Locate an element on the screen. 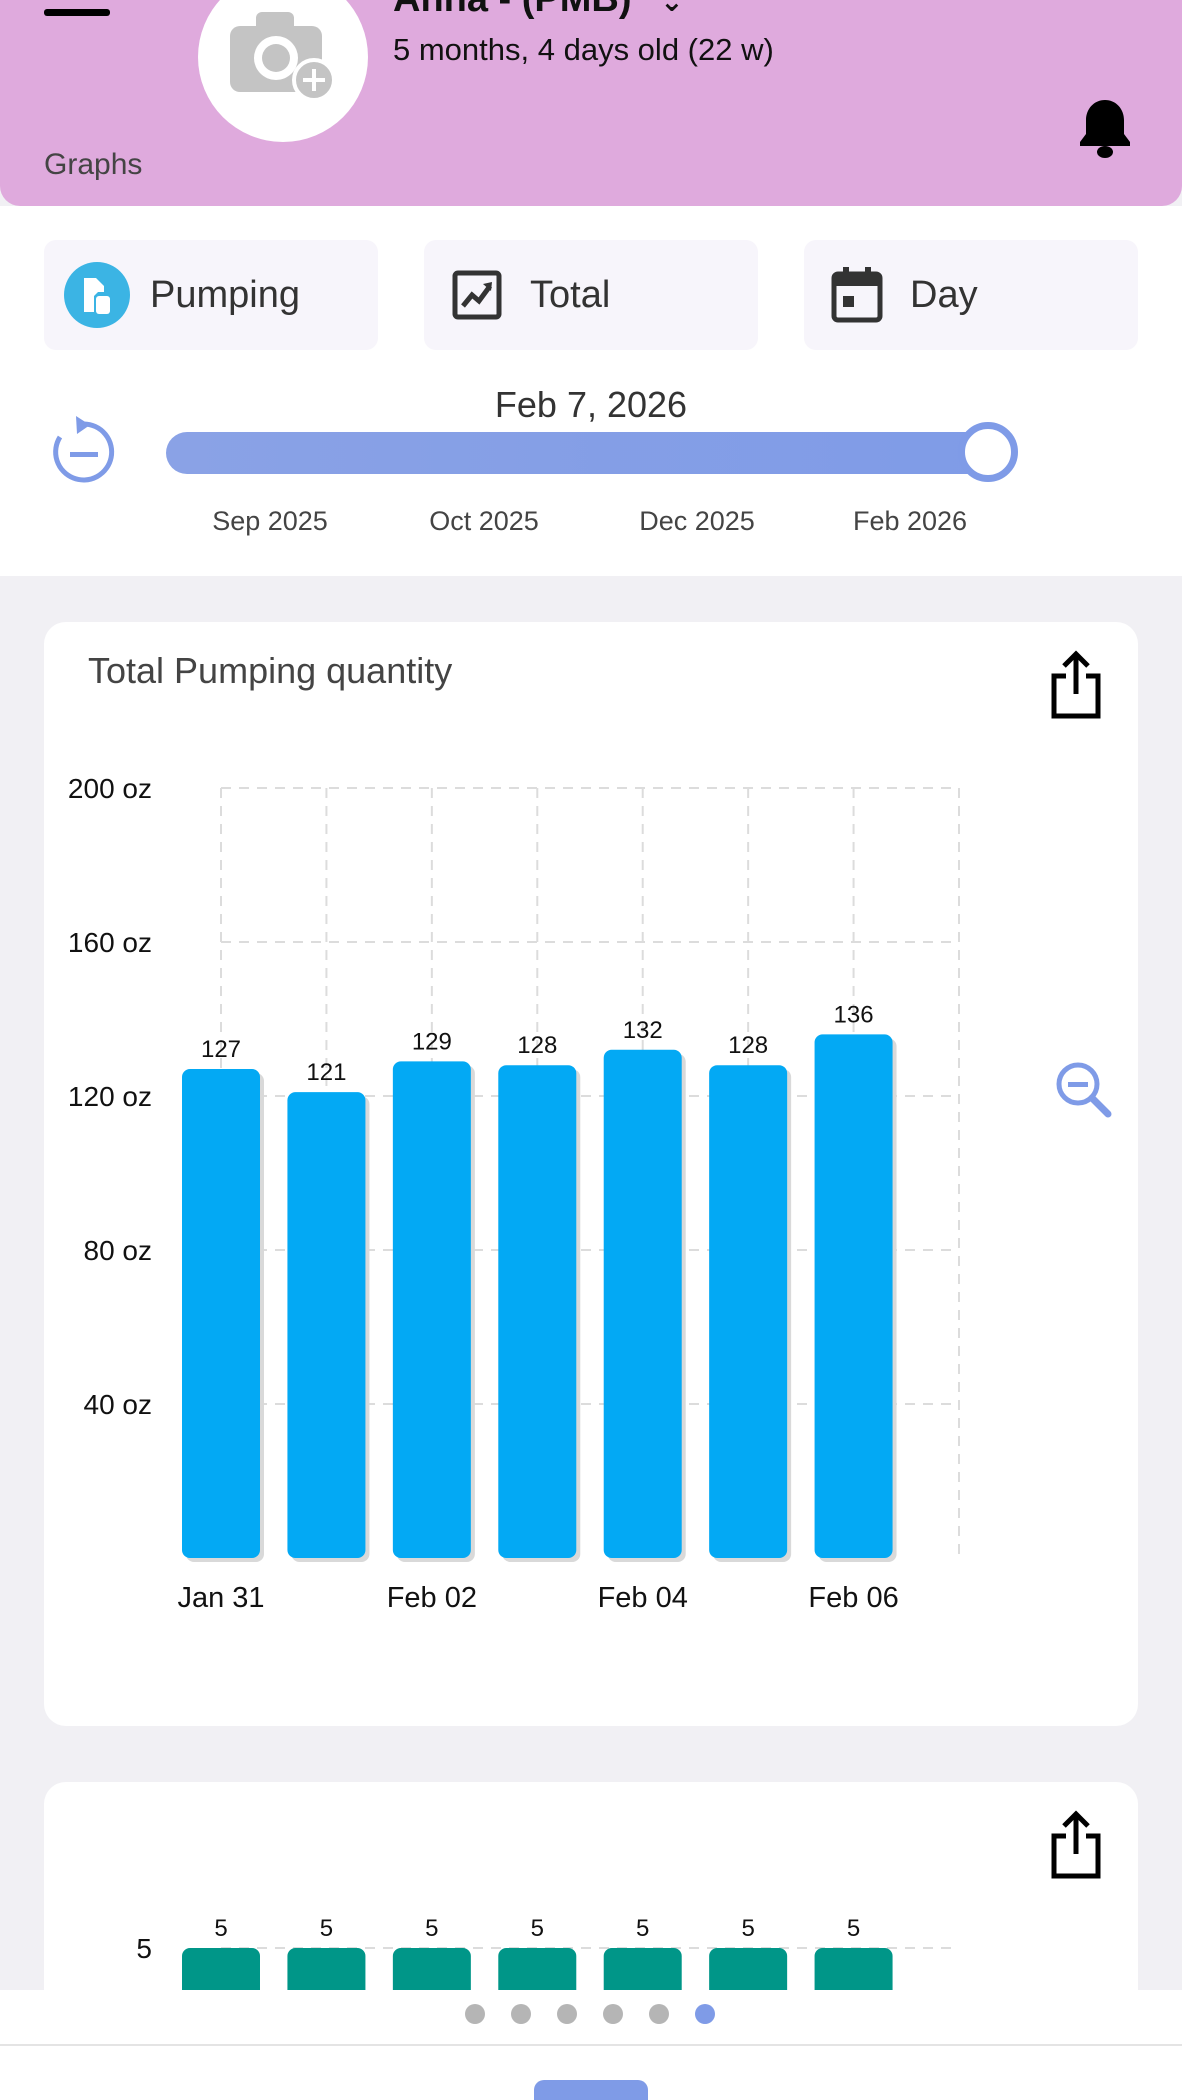 The height and width of the screenshot is (2100, 1182). x-tick-label: Feb 04 is located at coordinates (643, 1598).